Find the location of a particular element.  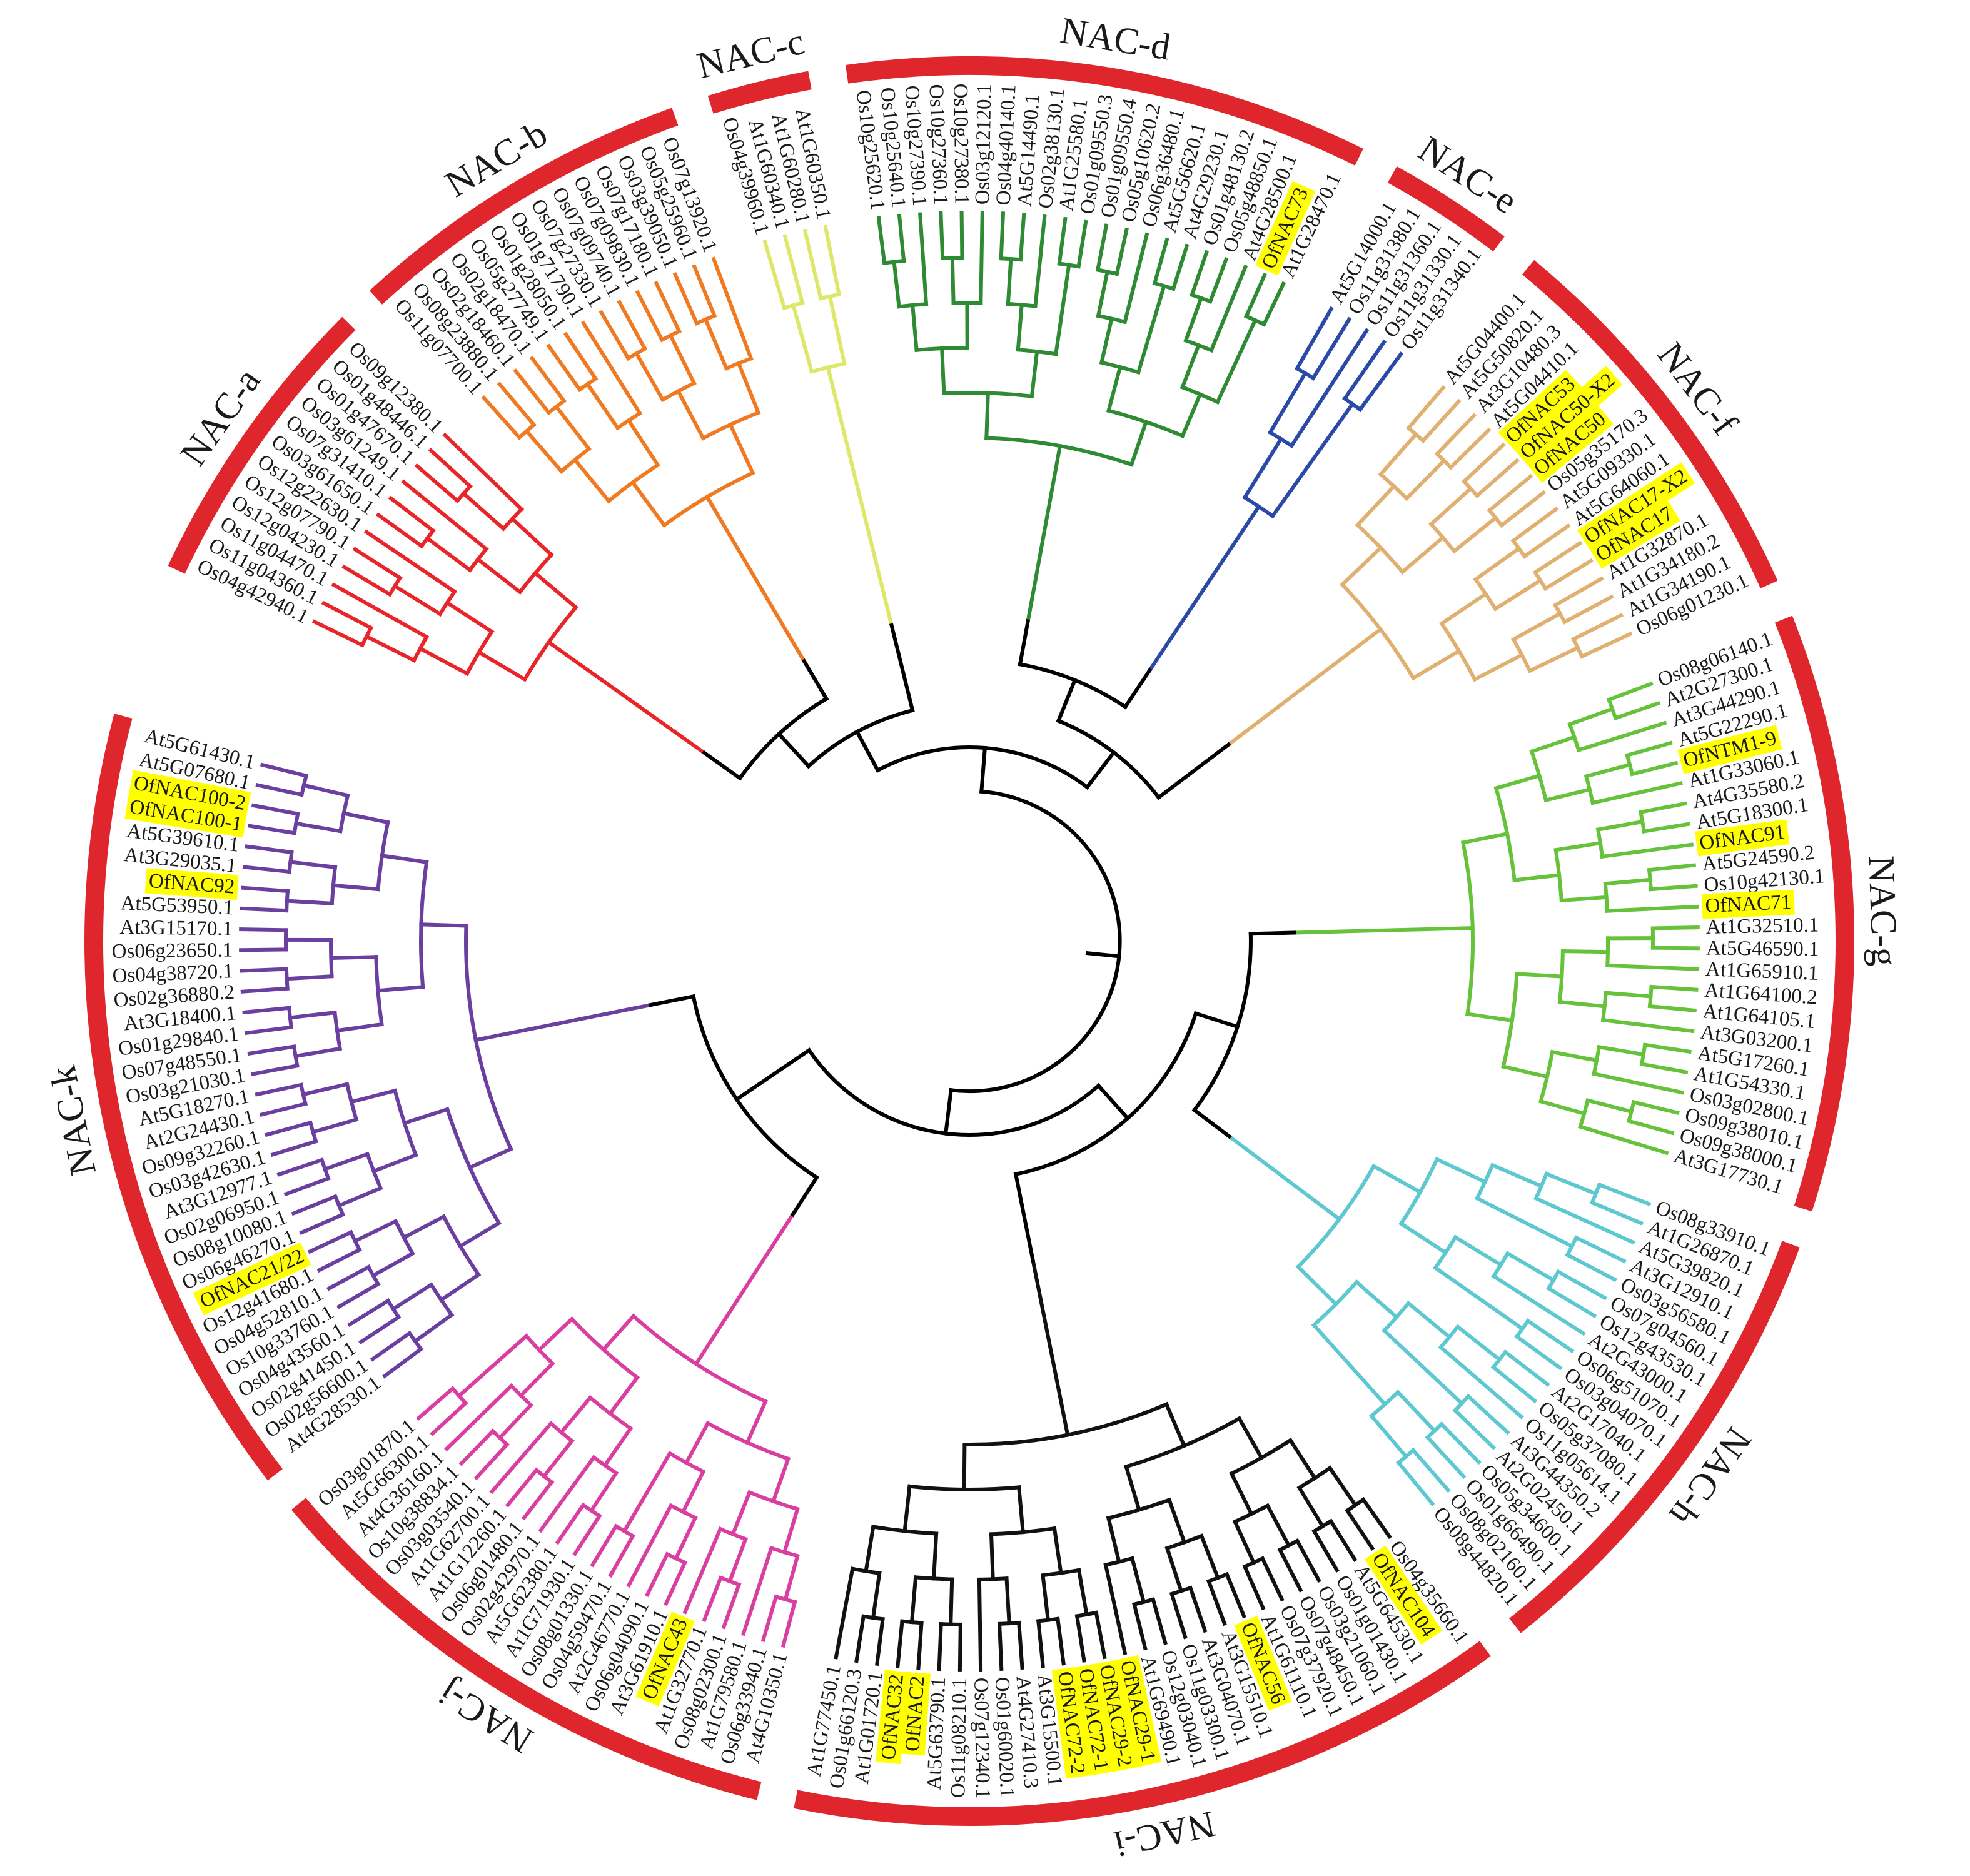

leaf: Os04g38720.1 is located at coordinates (173, 973).